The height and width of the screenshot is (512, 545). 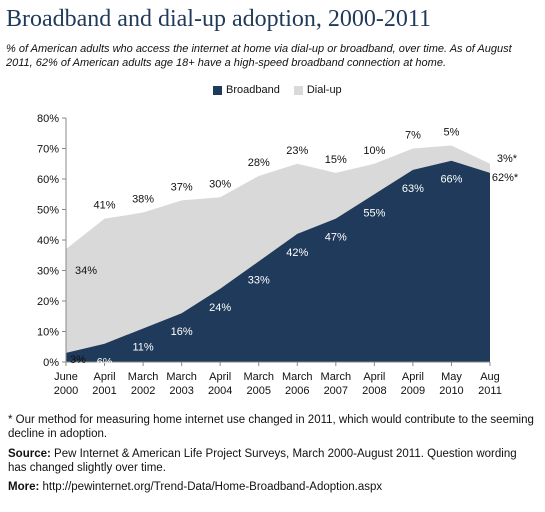 What do you see at coordinates (336, 160) in the screenshot?
I see `dialup-data-label: 15%` at bounding box center [336, 160].